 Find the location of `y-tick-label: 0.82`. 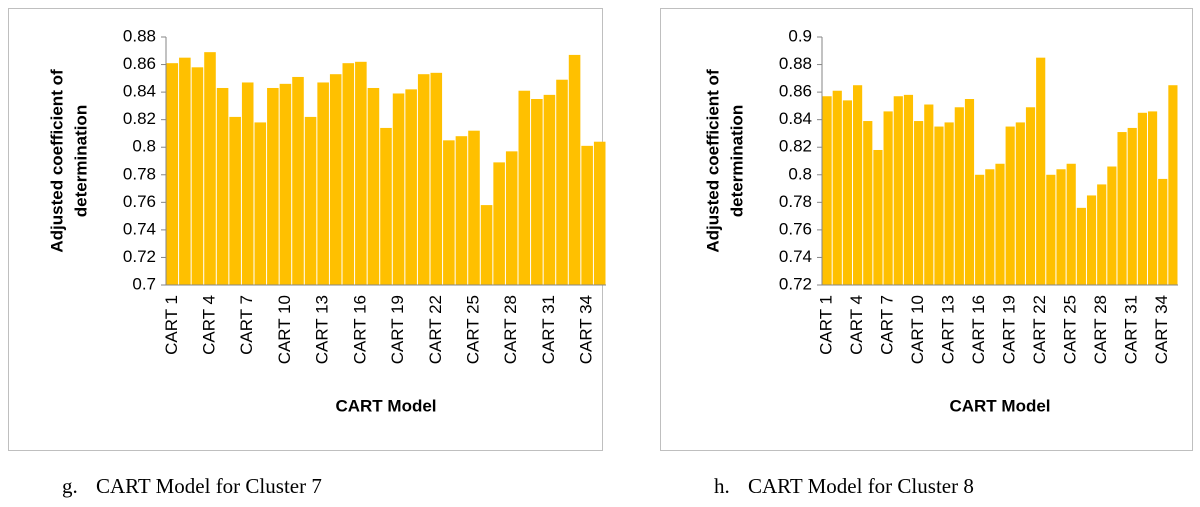

y-tick-label: 0.82 is located at coordinates (795, 146).